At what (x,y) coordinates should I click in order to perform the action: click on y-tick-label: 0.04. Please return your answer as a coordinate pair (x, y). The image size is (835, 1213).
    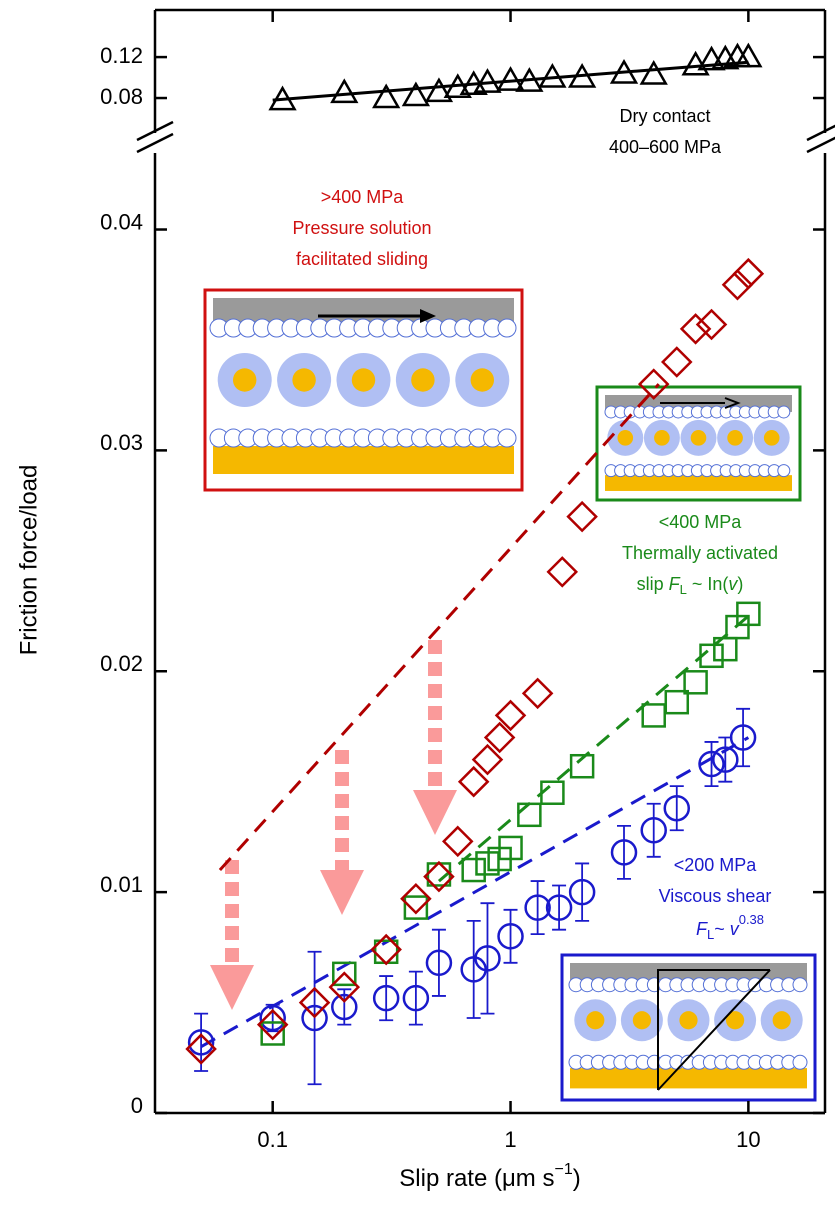
    Looking at the image, I should click on (121, 221).